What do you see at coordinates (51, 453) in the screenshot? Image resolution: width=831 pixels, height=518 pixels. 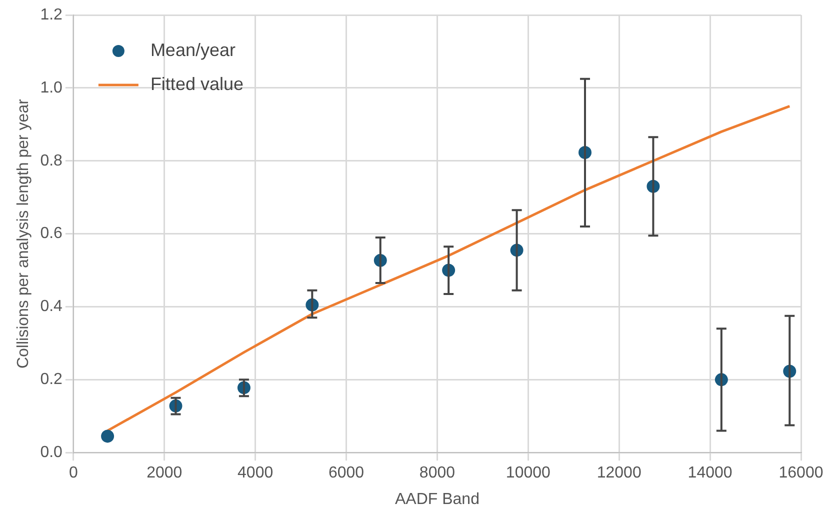 I see `y-tick-label: 0.0` at bounding box center [51, 453].